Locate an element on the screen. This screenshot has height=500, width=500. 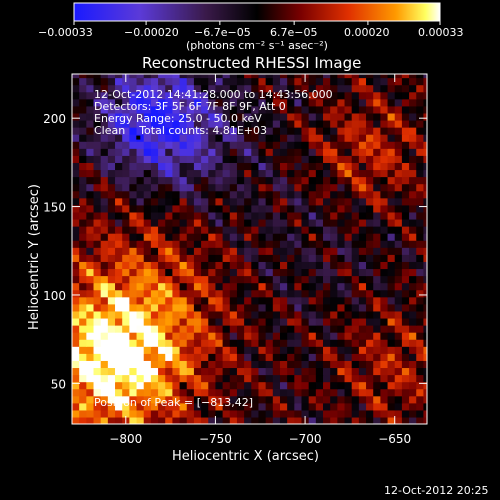
x-tick-label: −750 is located at coordinates (215, 439).